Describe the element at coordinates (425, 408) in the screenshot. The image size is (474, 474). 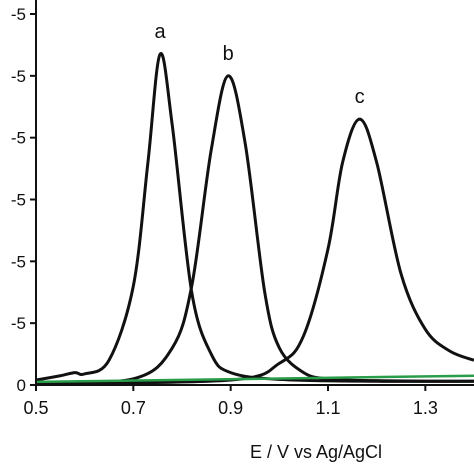
I see `x-tick-label: 1.3` at that location.